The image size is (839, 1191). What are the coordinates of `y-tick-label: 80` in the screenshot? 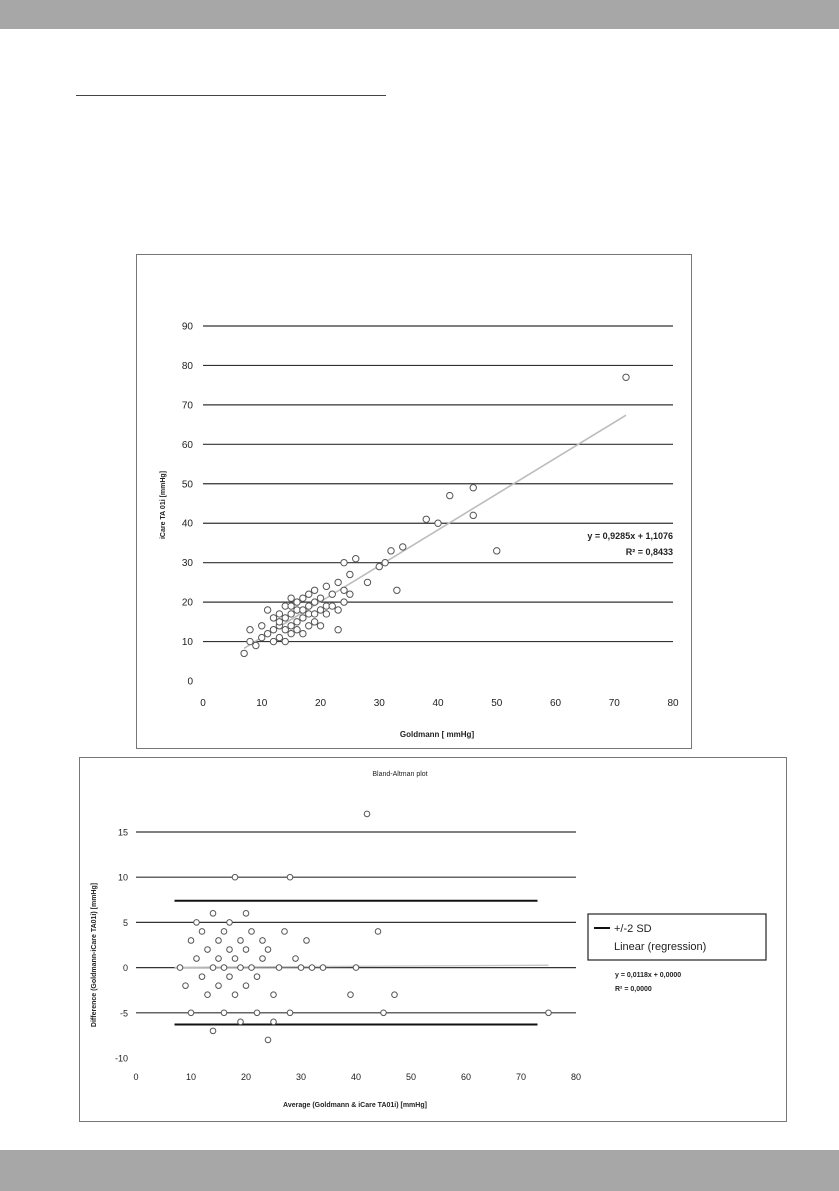 It's located at (188, 366).